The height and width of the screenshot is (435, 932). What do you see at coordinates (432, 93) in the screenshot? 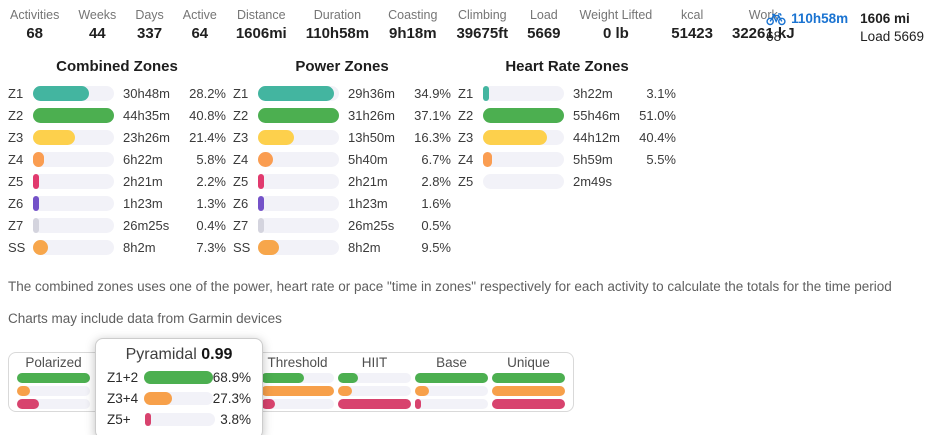
I see `zone-percent: 34.9%` at bounding box center [432, 93].